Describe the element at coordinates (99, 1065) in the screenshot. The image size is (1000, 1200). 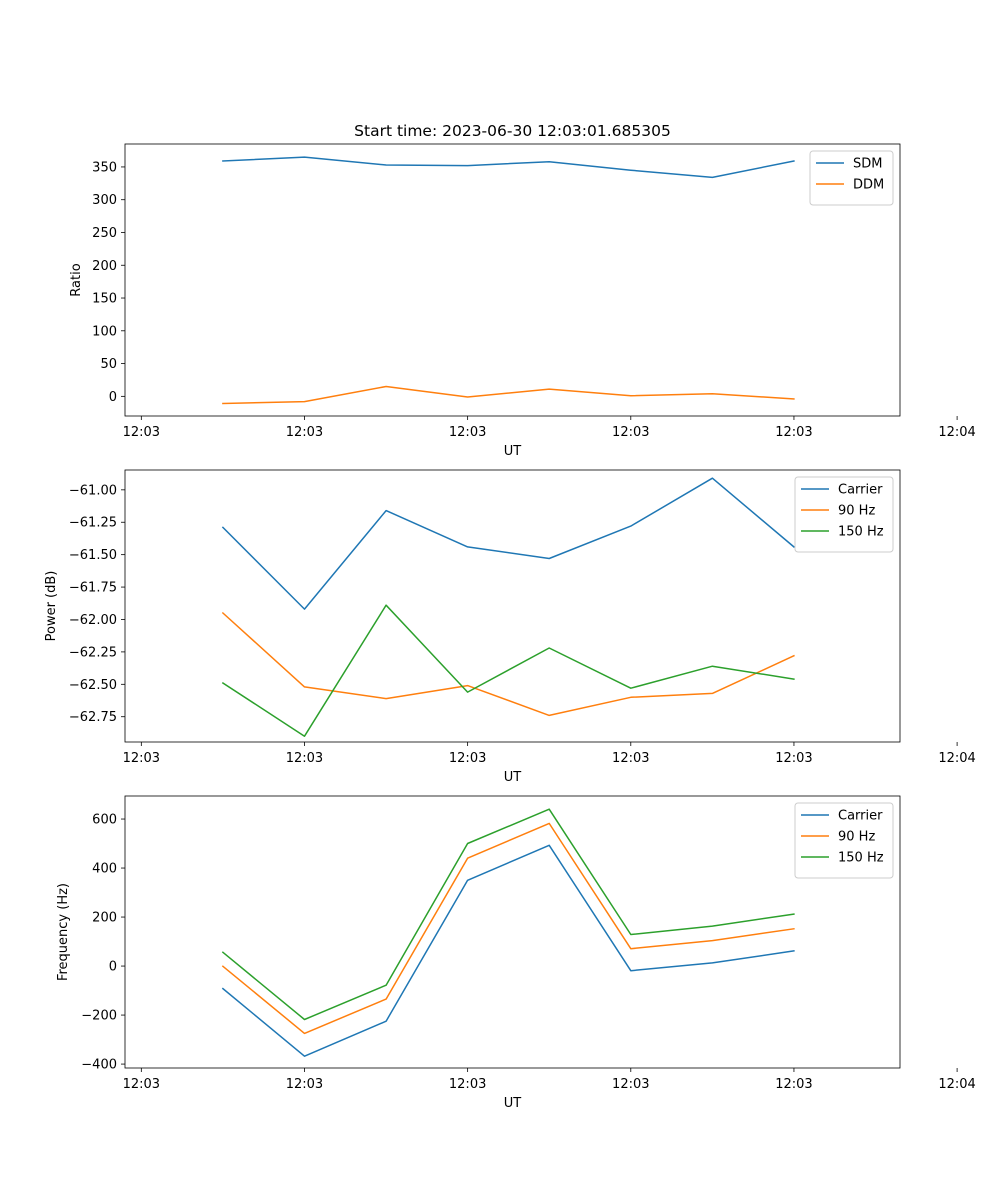
I see `y-tick-label: −400` at that location.